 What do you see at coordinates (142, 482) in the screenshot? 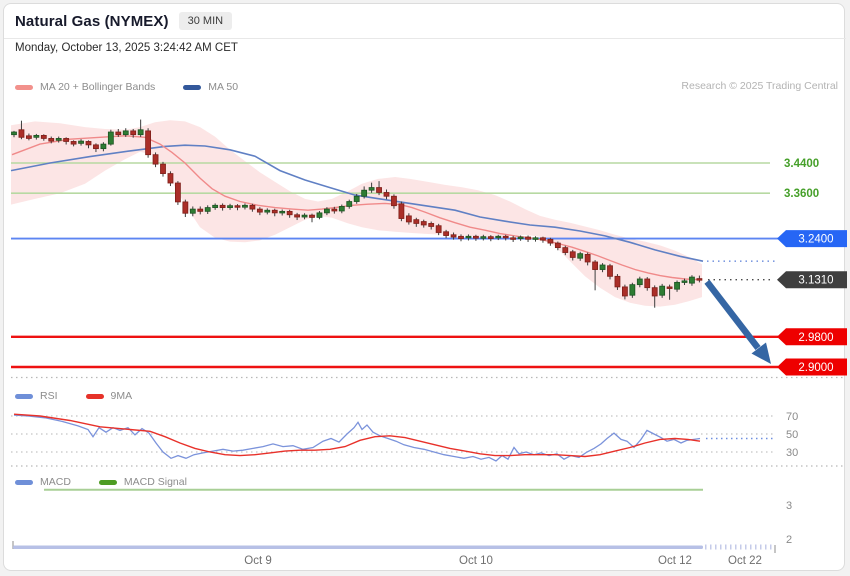
I see `legend-item-macd-signal: MACD Signal` at bounding box center [142, 482].